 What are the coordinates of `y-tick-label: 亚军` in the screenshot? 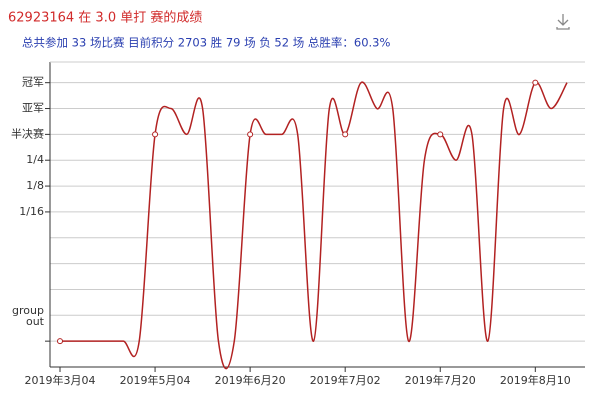 It's located at (33, 108).